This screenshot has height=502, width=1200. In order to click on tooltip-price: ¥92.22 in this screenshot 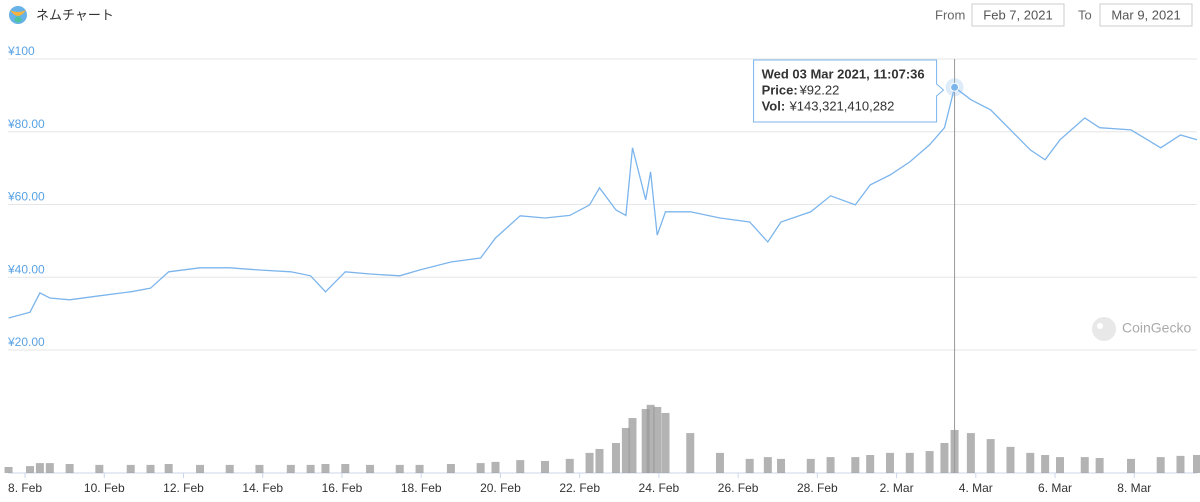, I will do `click(819, 89)`.